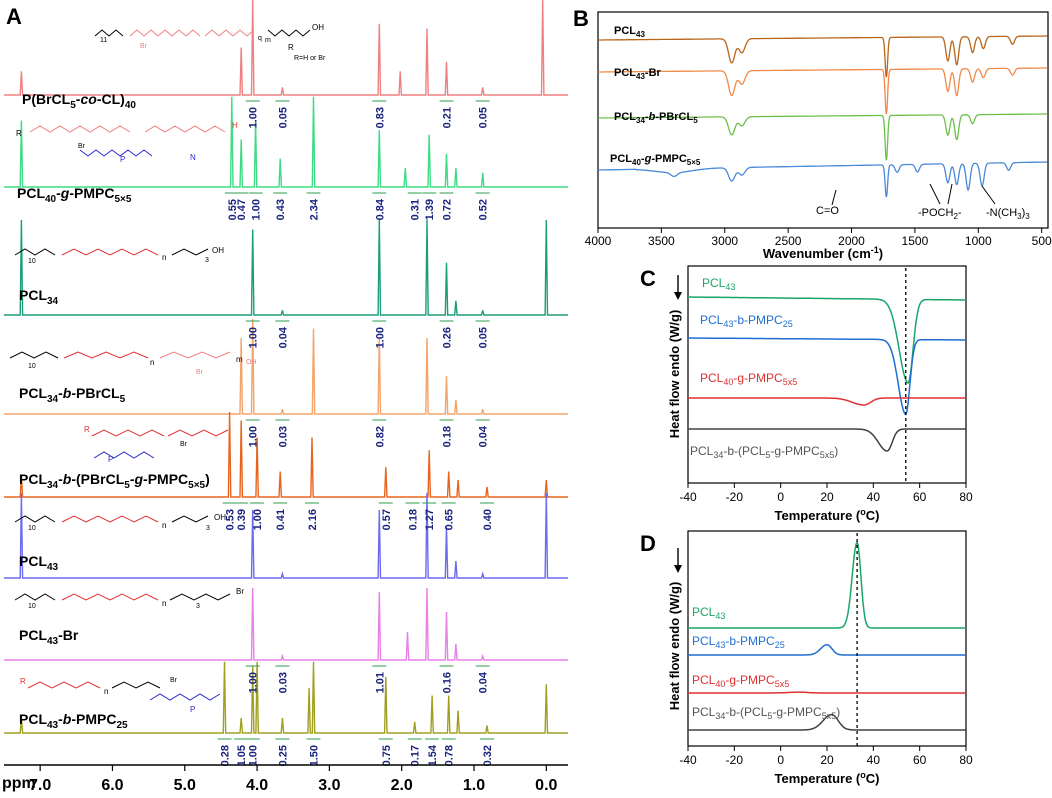 Image resolution: width=1052 pixels, height=798 pixels. Describe the element at coordinates (416, 755) in the screenshot. I see `nmr-integral-value: 0.17` at that location.